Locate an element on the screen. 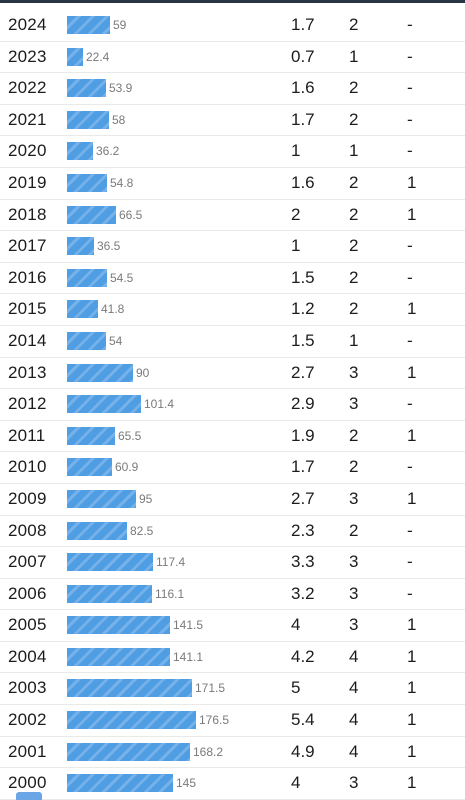  value-bar-cell: 117.4 is located at coordinates (182, 562).